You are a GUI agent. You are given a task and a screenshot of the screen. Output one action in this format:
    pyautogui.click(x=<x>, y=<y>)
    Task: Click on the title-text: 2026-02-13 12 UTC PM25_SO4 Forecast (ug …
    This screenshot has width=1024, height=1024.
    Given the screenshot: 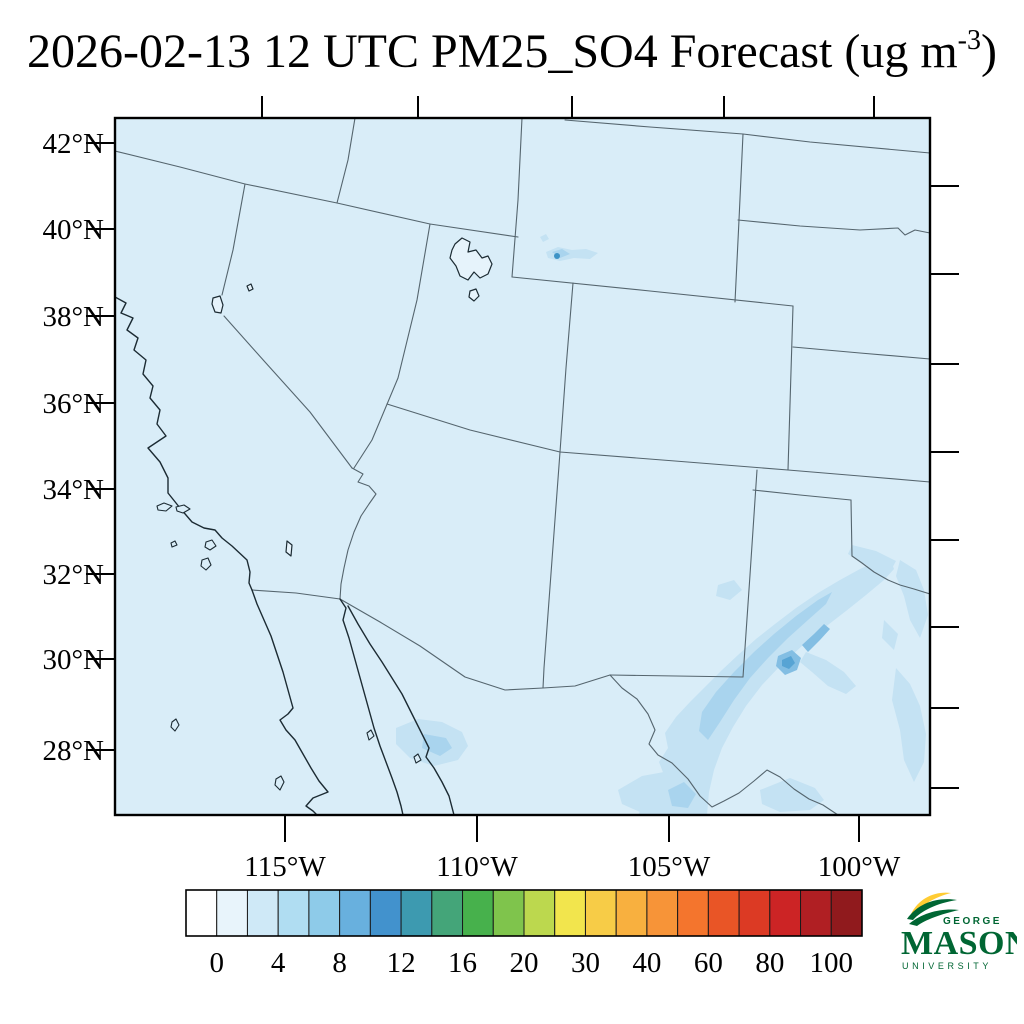 What is the action you would take?
    pyautogui.click(x=492, y=51)
    